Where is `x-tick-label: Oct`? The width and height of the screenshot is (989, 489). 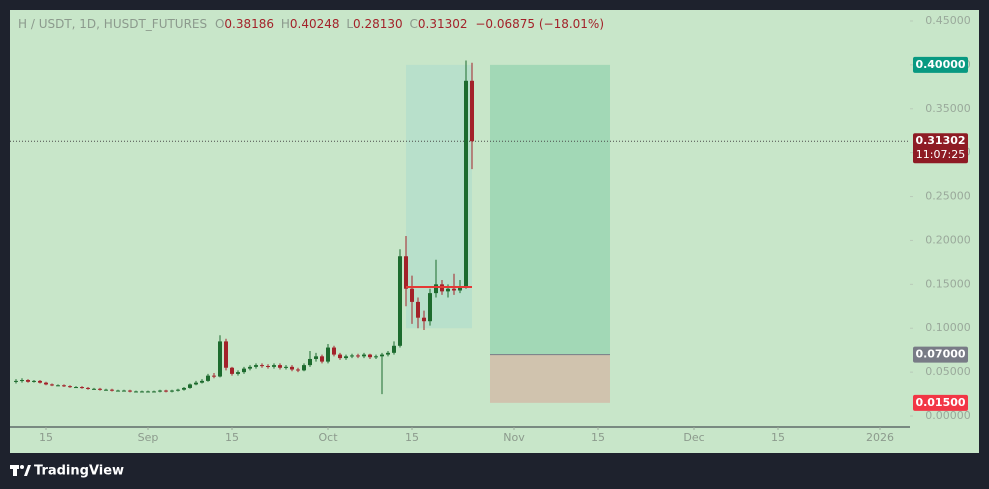
x-tick-label: Oct is located at coordinates (328, 437).